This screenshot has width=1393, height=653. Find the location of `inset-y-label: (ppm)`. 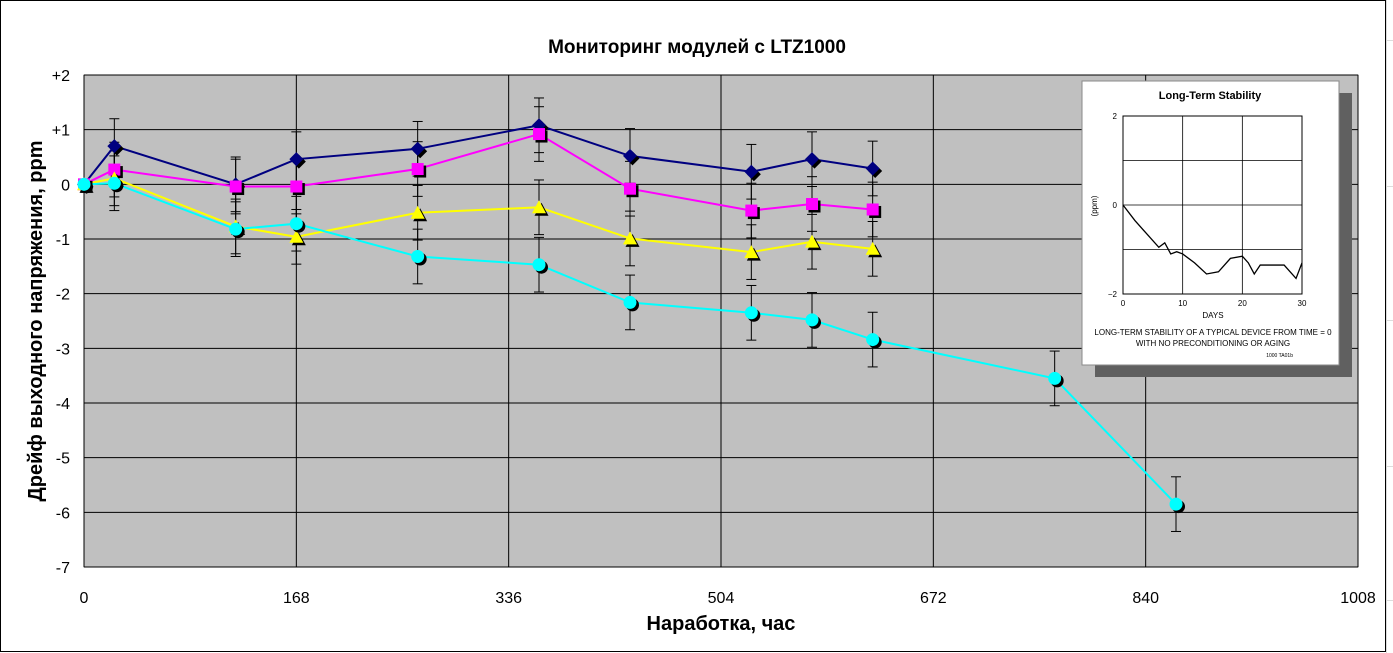

inset-y-label: (ppm) is located at coordinates (1094, 205).